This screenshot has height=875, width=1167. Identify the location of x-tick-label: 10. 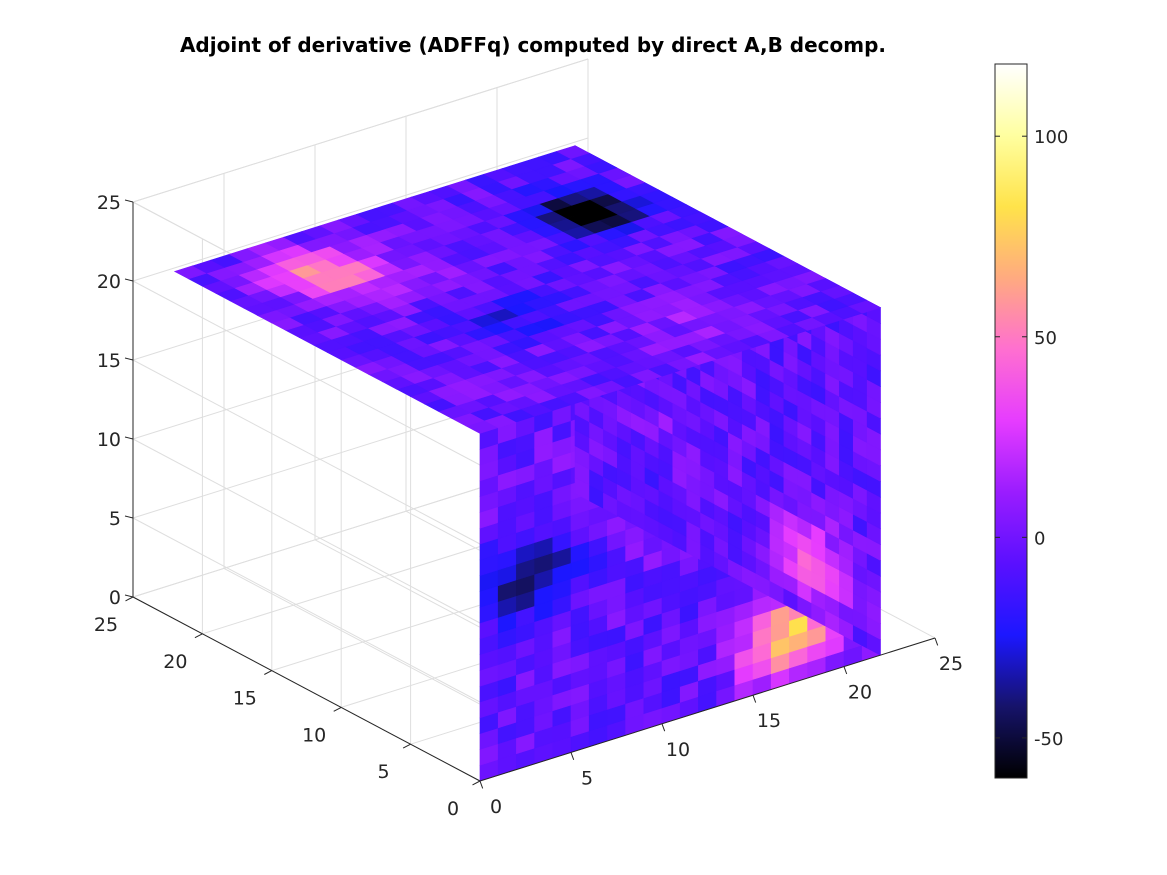
(678, 750).